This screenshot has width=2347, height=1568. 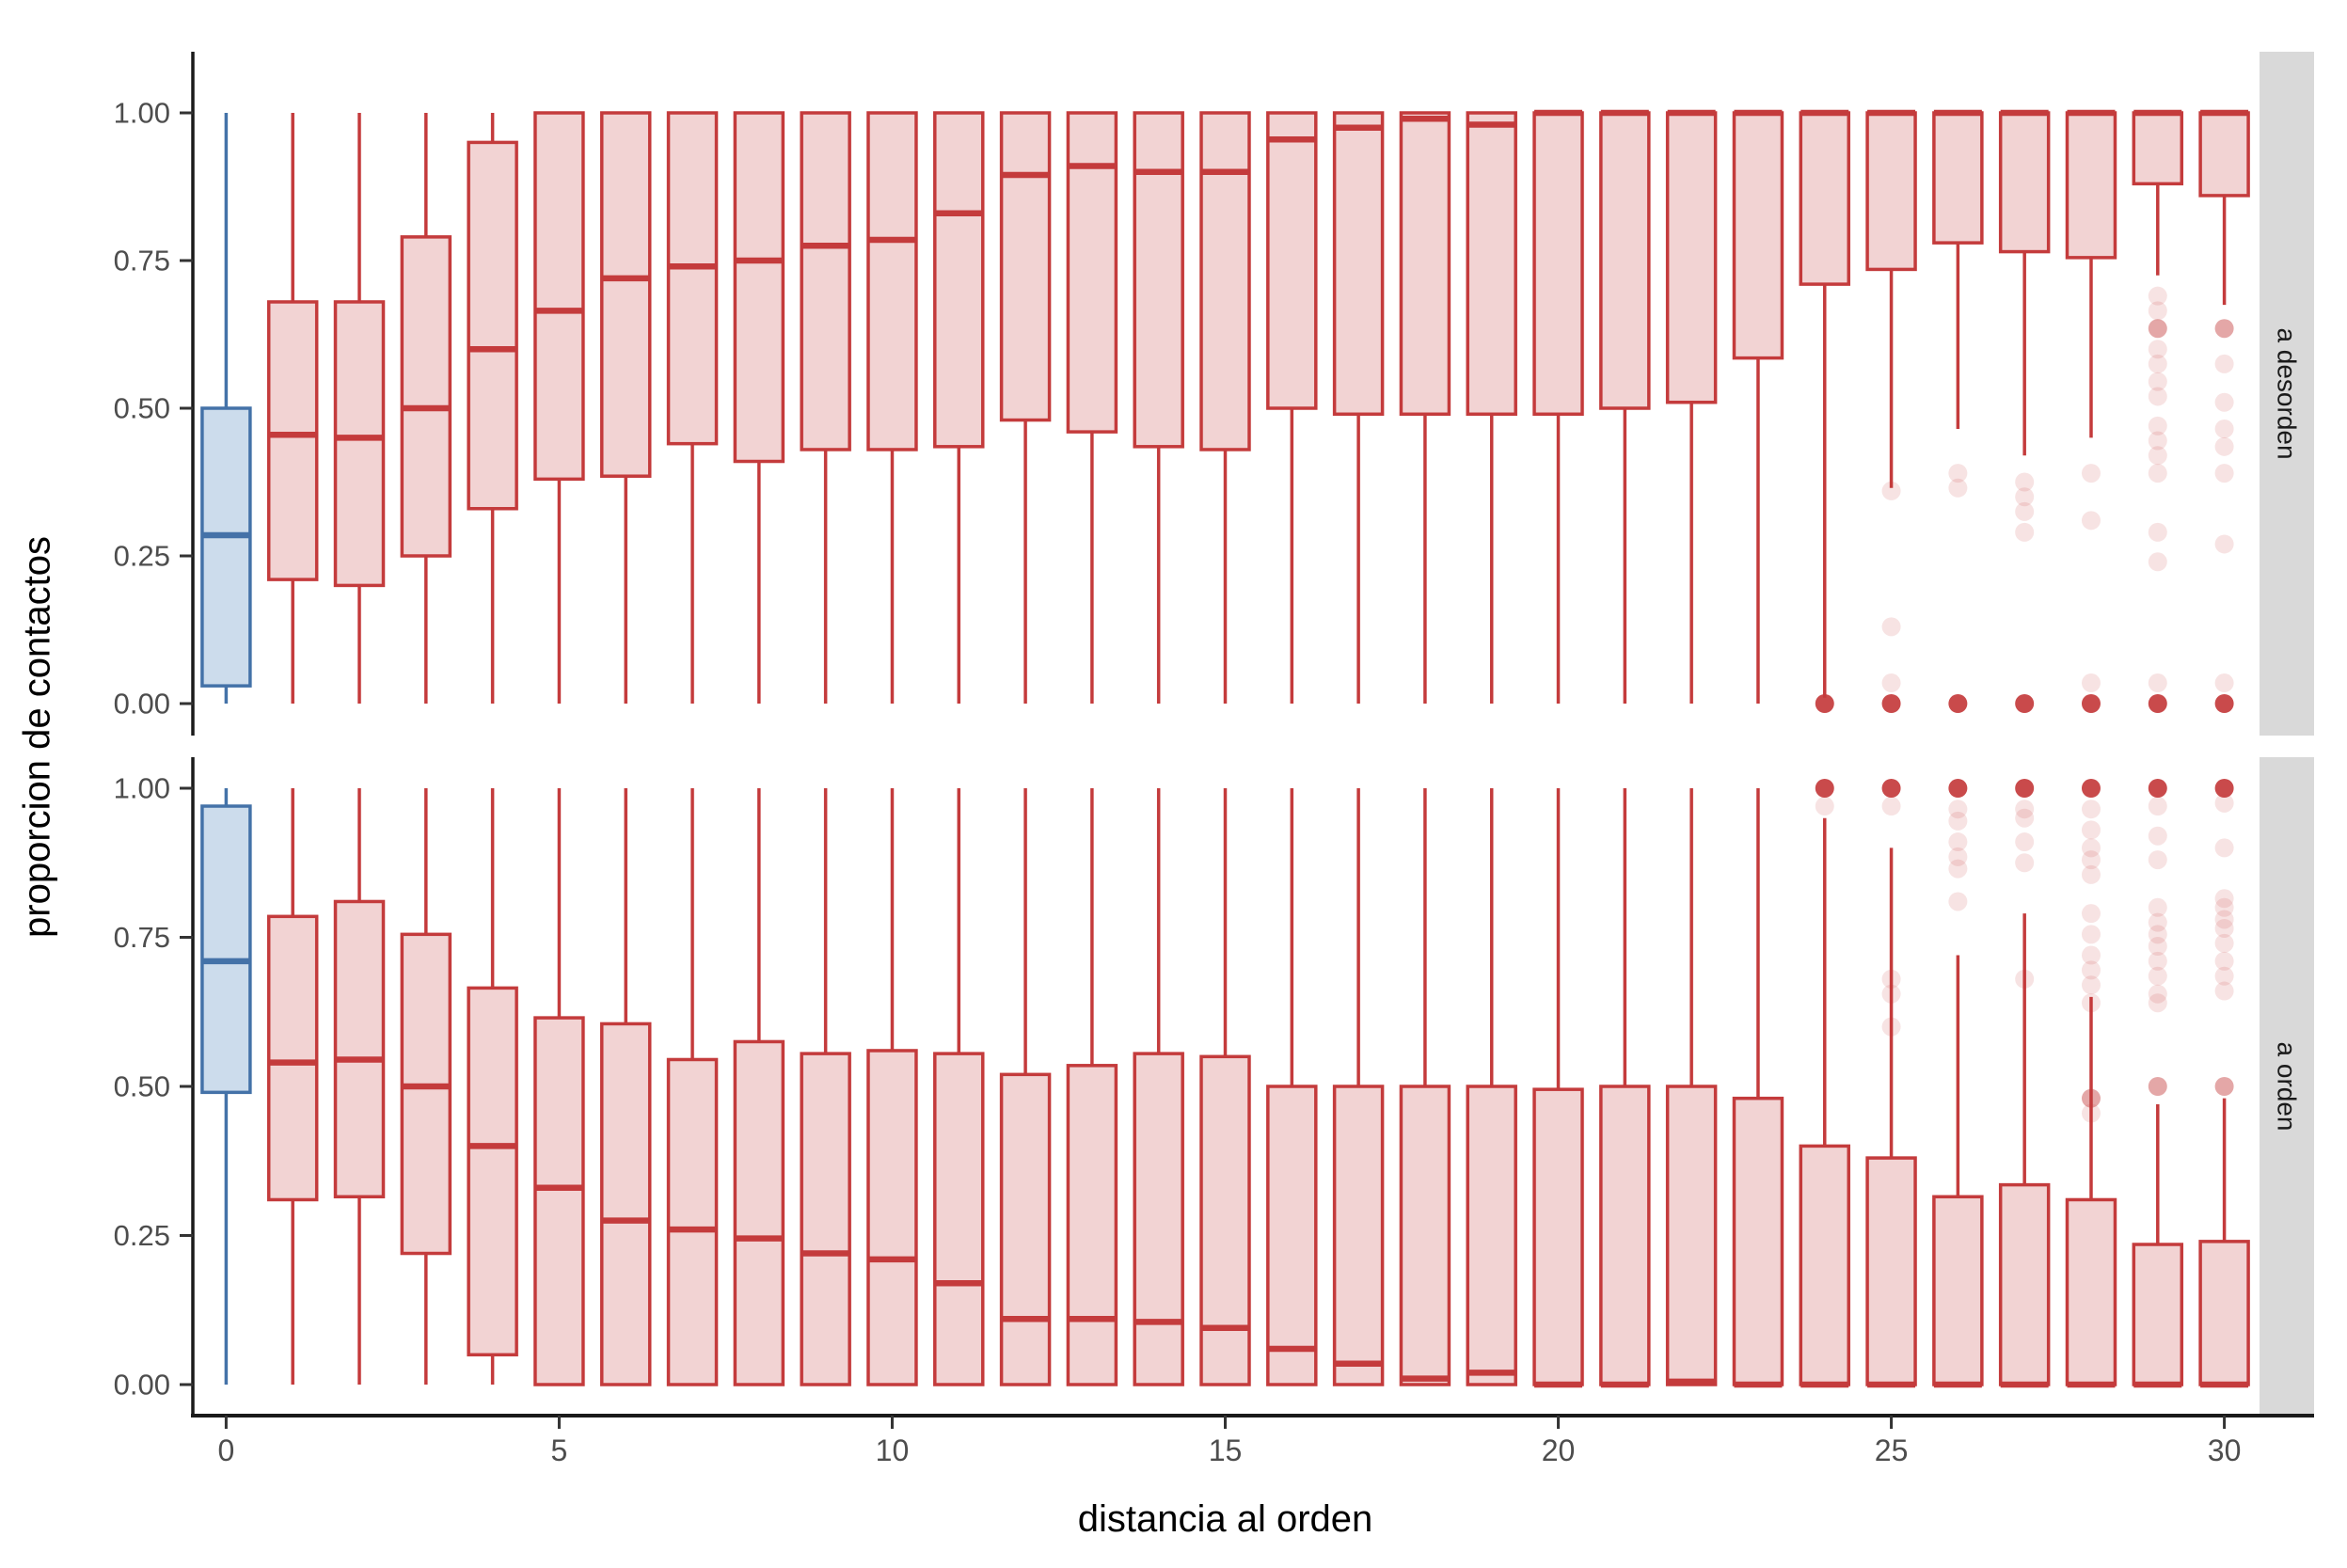 What do you see at coordinates (142, 1086) in the screenshot?
I see `y-axis-tick-label: 0.50` at bounding box center [142, 1086].